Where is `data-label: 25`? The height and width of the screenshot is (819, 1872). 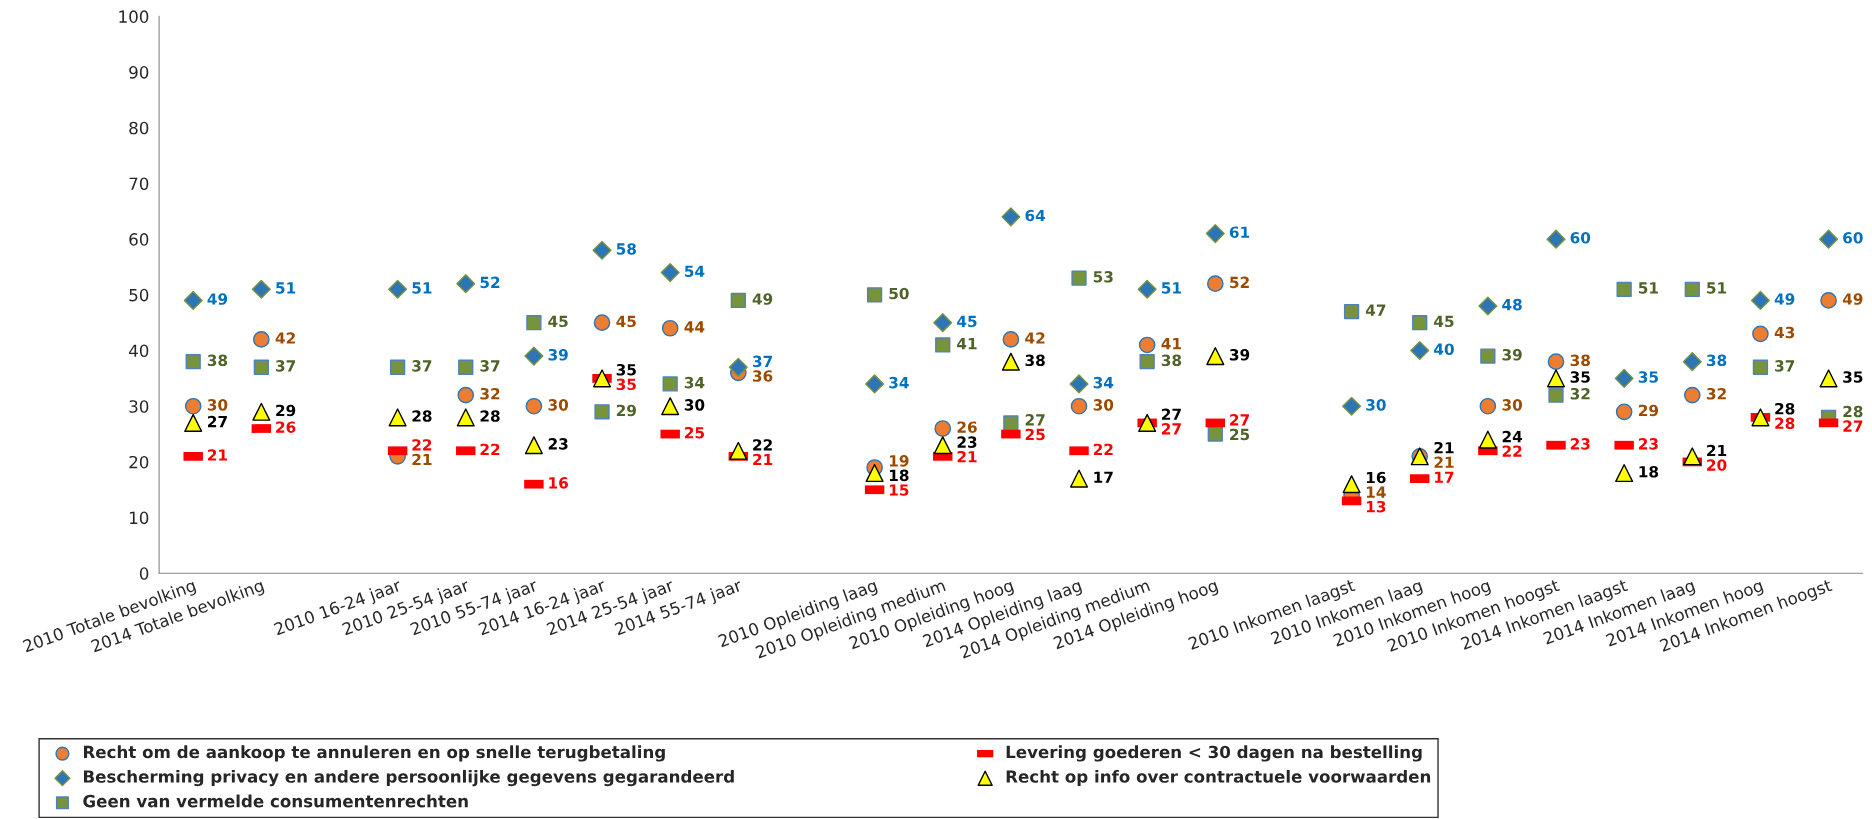
data-label: 25 is located at coordinates (1035, 434).